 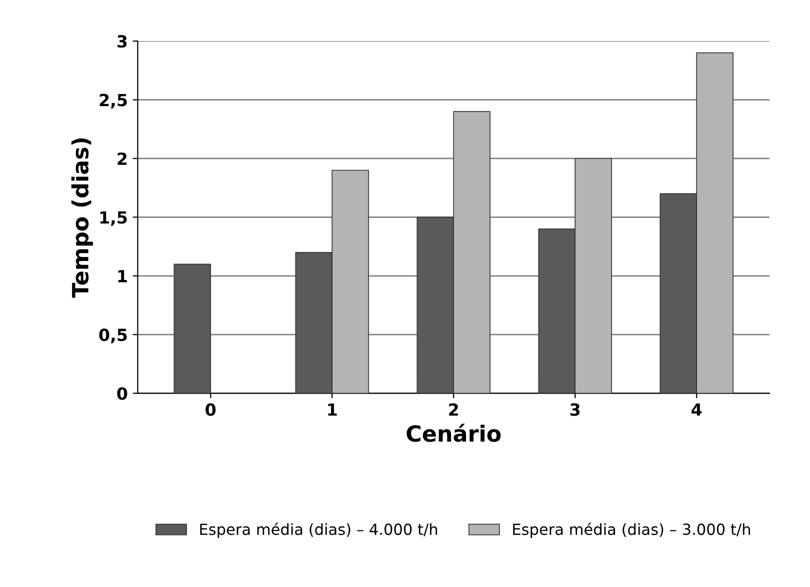 I want to click on y-tick-label: 1, so click(x=122, y=276).